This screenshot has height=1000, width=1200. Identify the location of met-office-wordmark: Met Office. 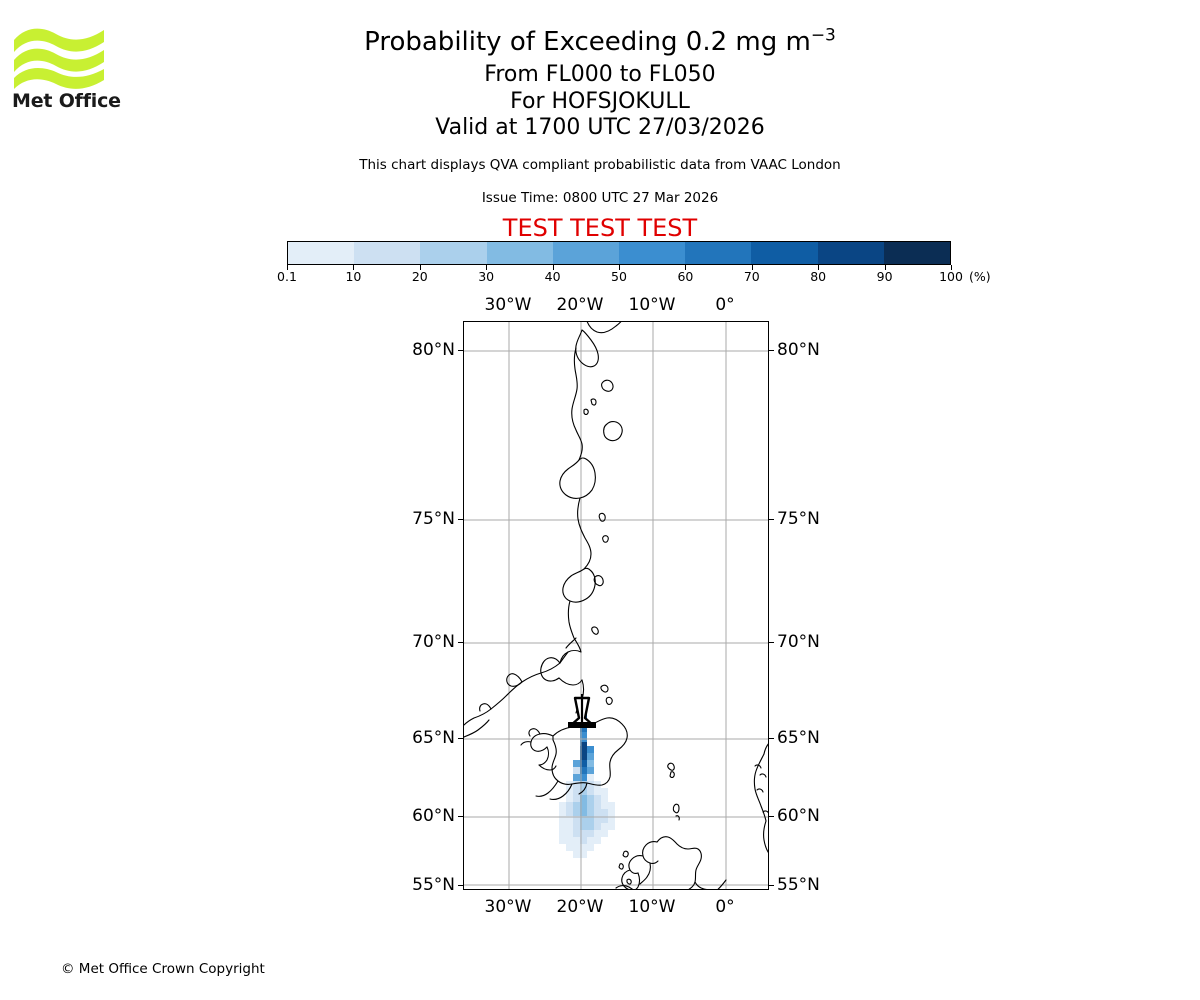
(66, 101).